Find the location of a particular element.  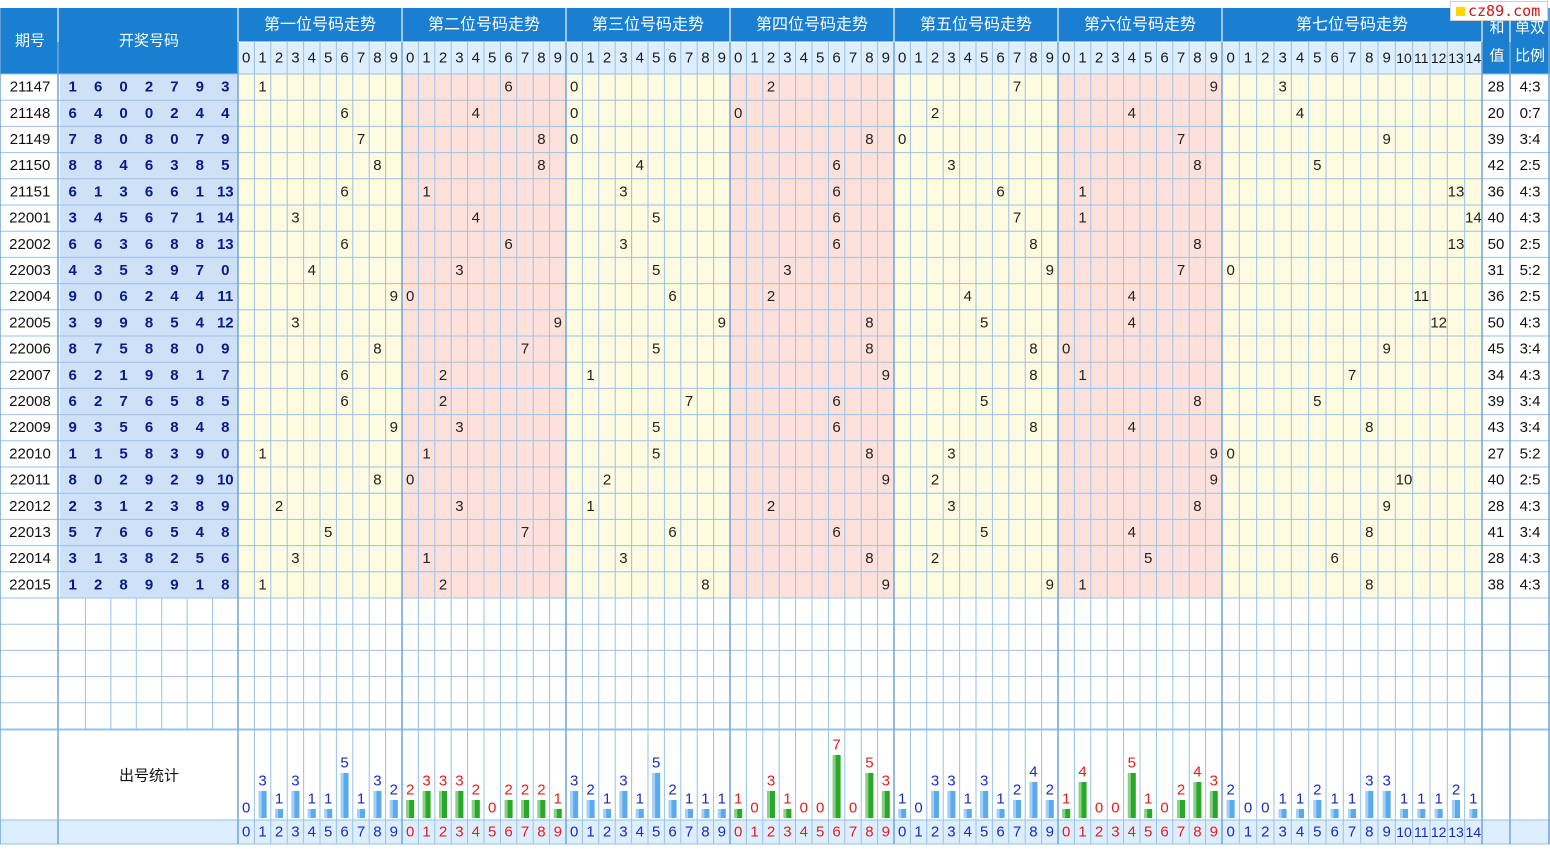

draw-number: 4 is located at coordinates (200, 113).